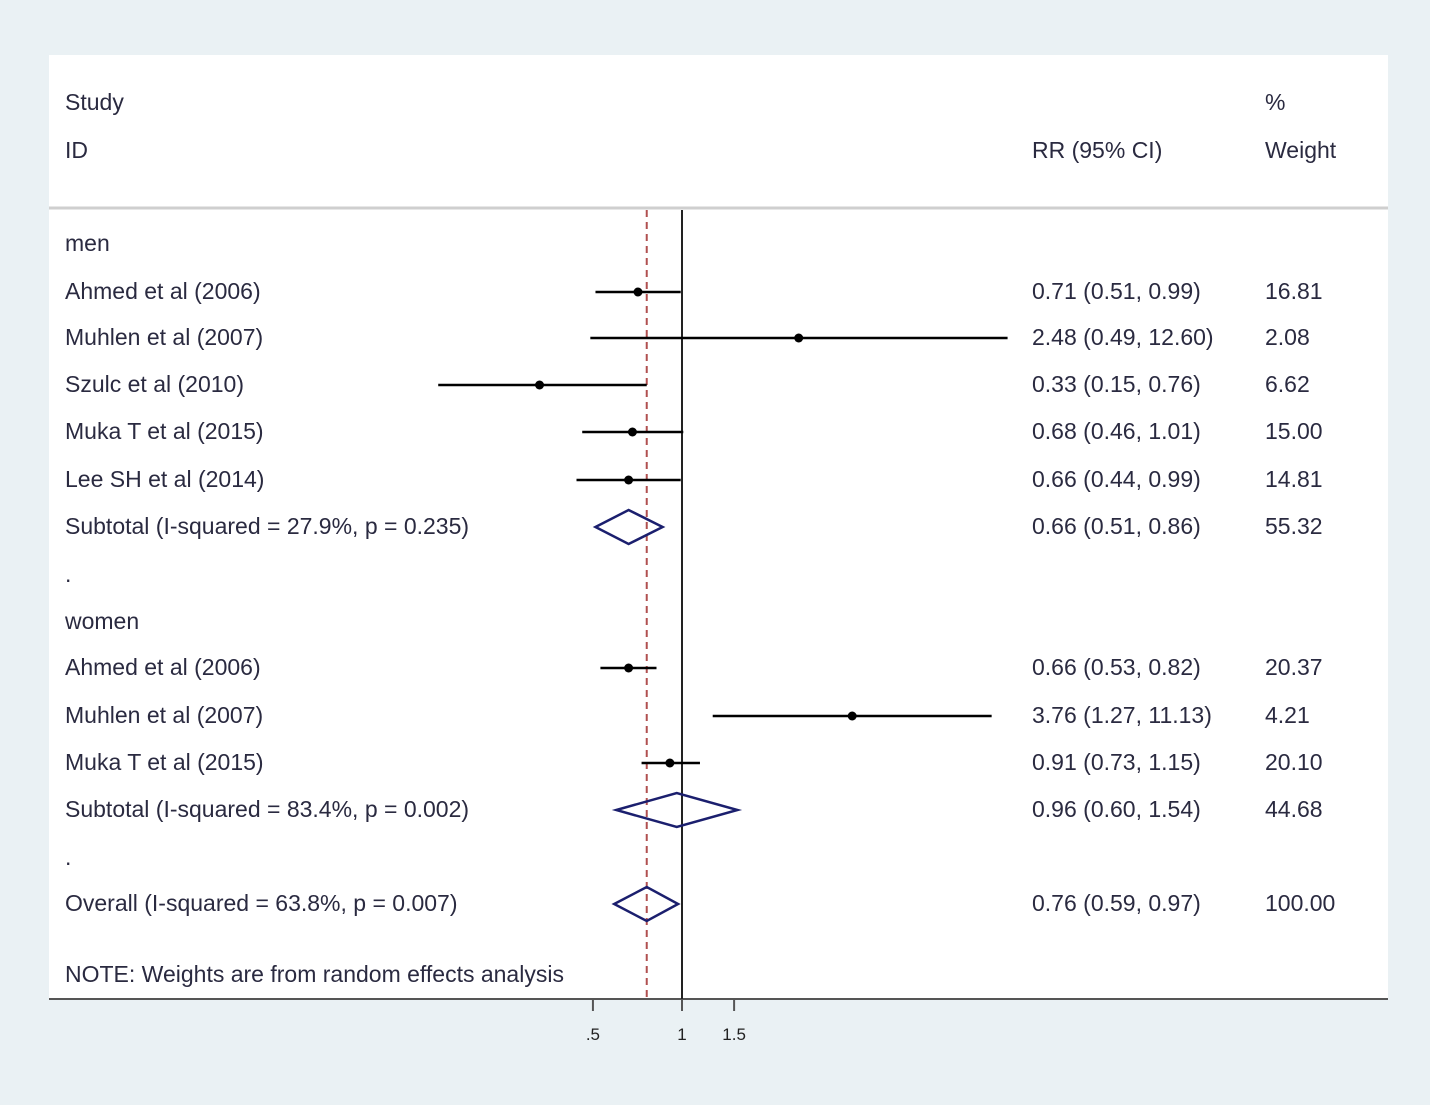 Image resolution: width=1430 pixels, height=1105 pixels. What do you see at coordinates (165, 479) in the screenshot?
I see `study-label: Lee SH et al (2014)` at bounding box center [165, 479].